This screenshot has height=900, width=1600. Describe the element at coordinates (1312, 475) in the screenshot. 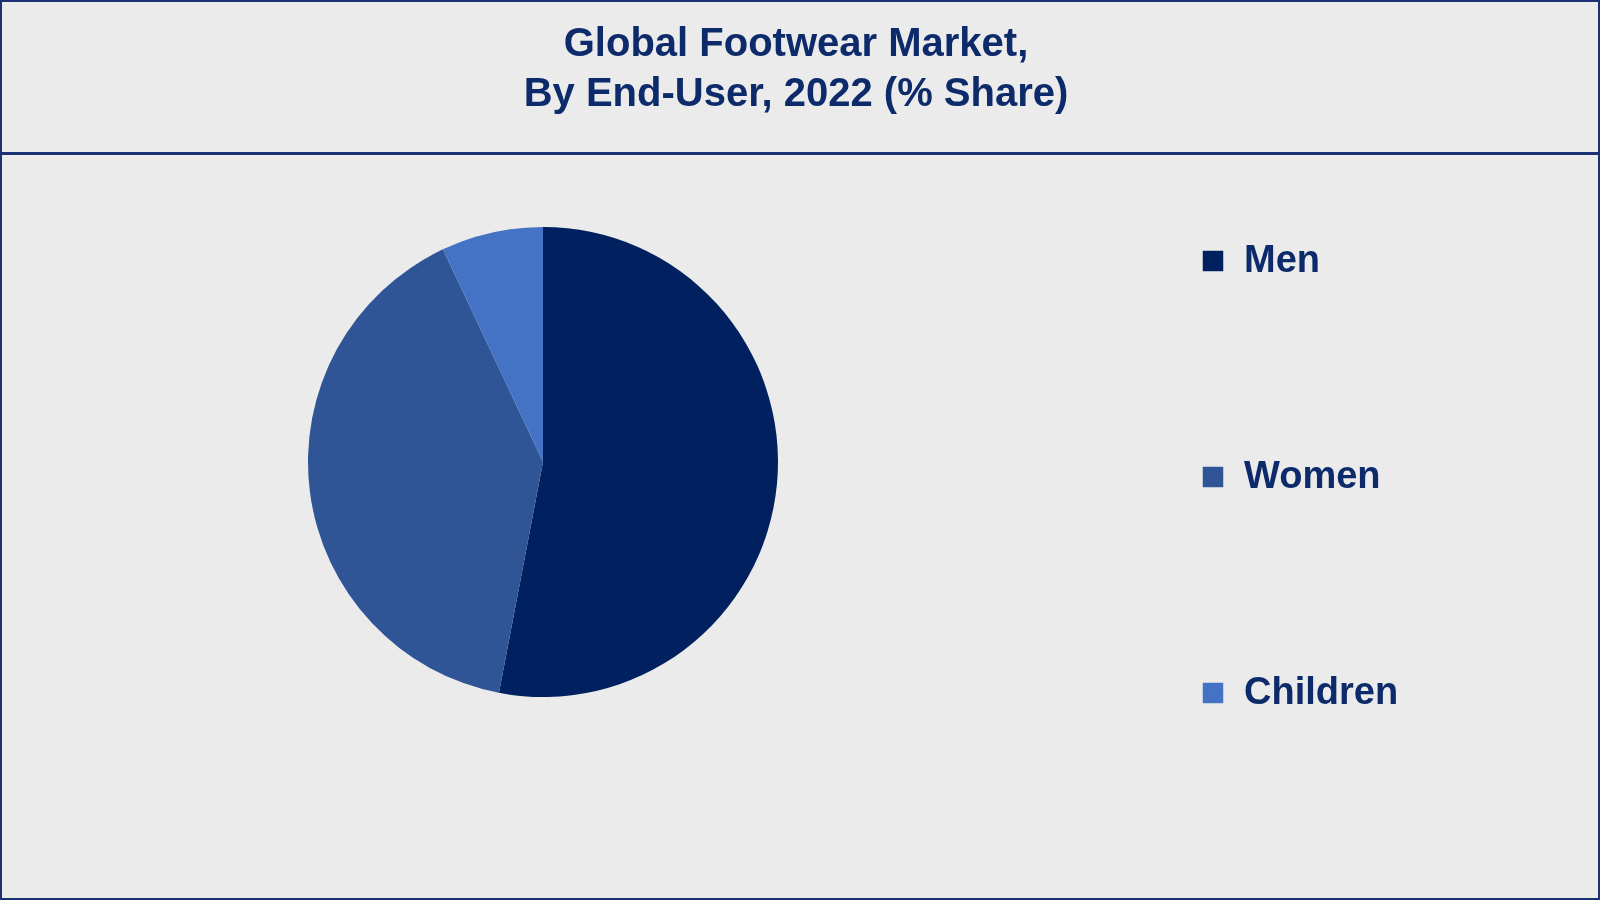

I see `legend-label: Women` at that location.